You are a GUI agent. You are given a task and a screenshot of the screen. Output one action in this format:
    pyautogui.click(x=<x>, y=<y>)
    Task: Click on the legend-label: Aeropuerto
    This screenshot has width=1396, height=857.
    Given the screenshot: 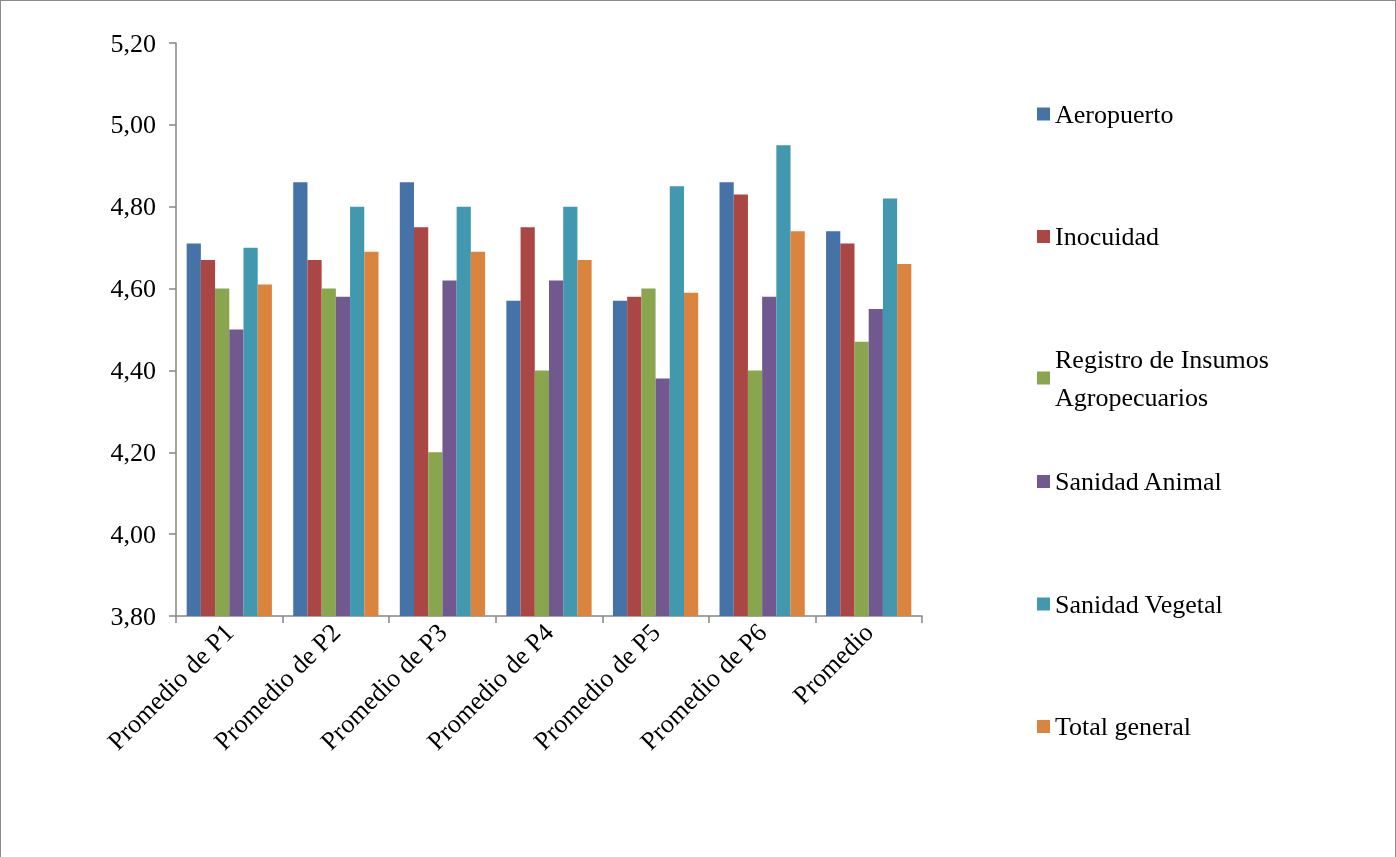 What is the action you would take?
    pyautogui.click(x=1114, y=114)
    